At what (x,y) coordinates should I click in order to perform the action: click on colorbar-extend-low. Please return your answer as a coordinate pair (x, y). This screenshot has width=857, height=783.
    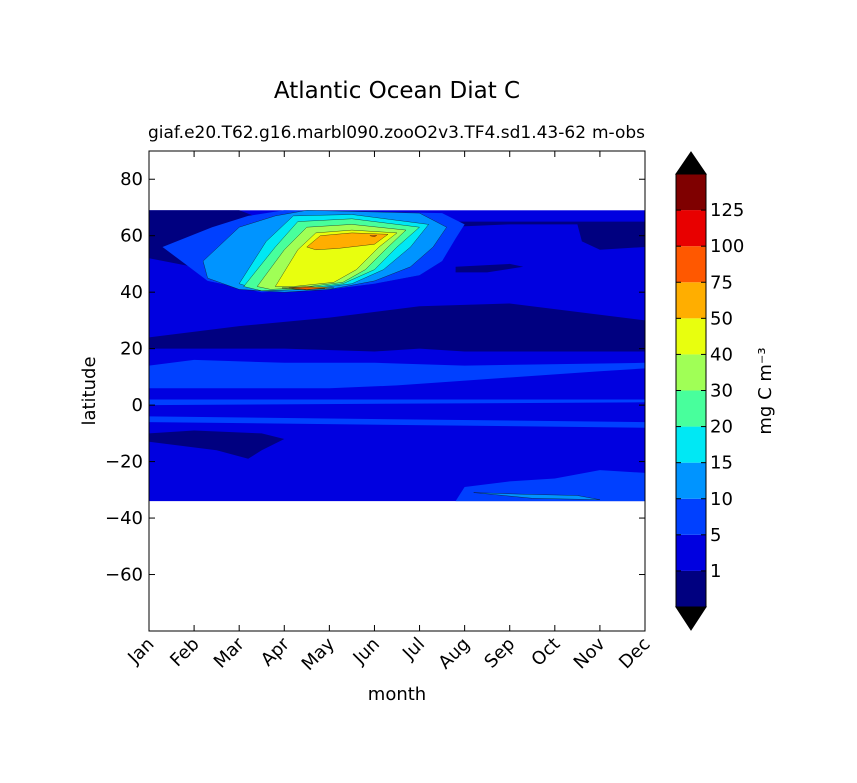
    Looking at the image, I should click on (691, 618).